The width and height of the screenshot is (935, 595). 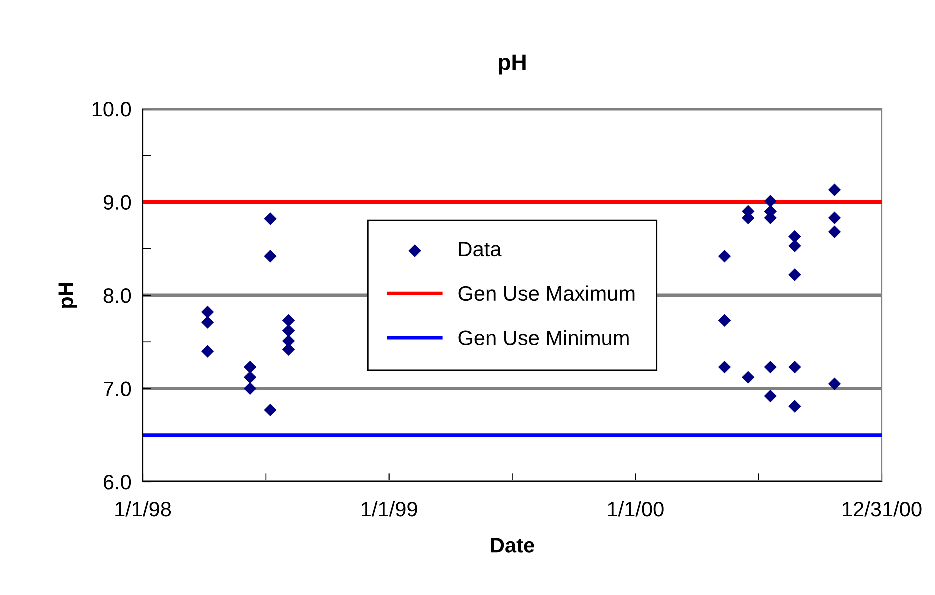 What do you see at coordinates (118, 482) in the screenshot?
I see `y-tick-label: 6.0` at bounding box center [118, 482].